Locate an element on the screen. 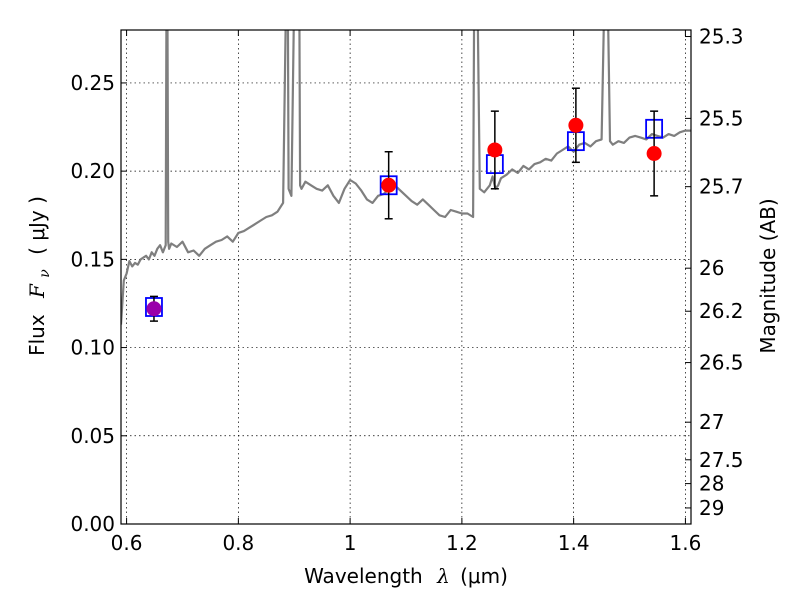 The height and width of the screenshot is (600, 800). y2-tick-label: 27.5 is located at coordinates (721, 460).